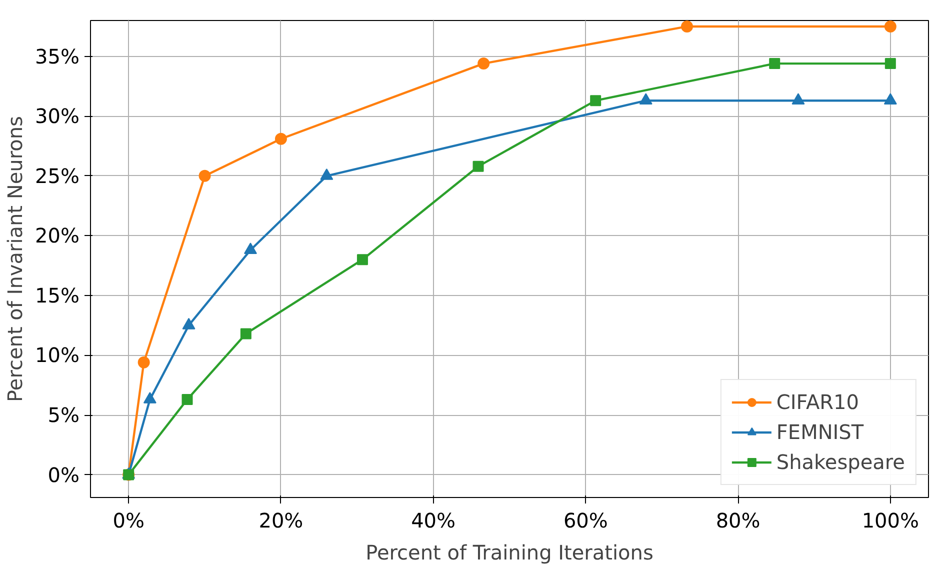  I want to click on x-tick-label: 100%, so click(891, 520).